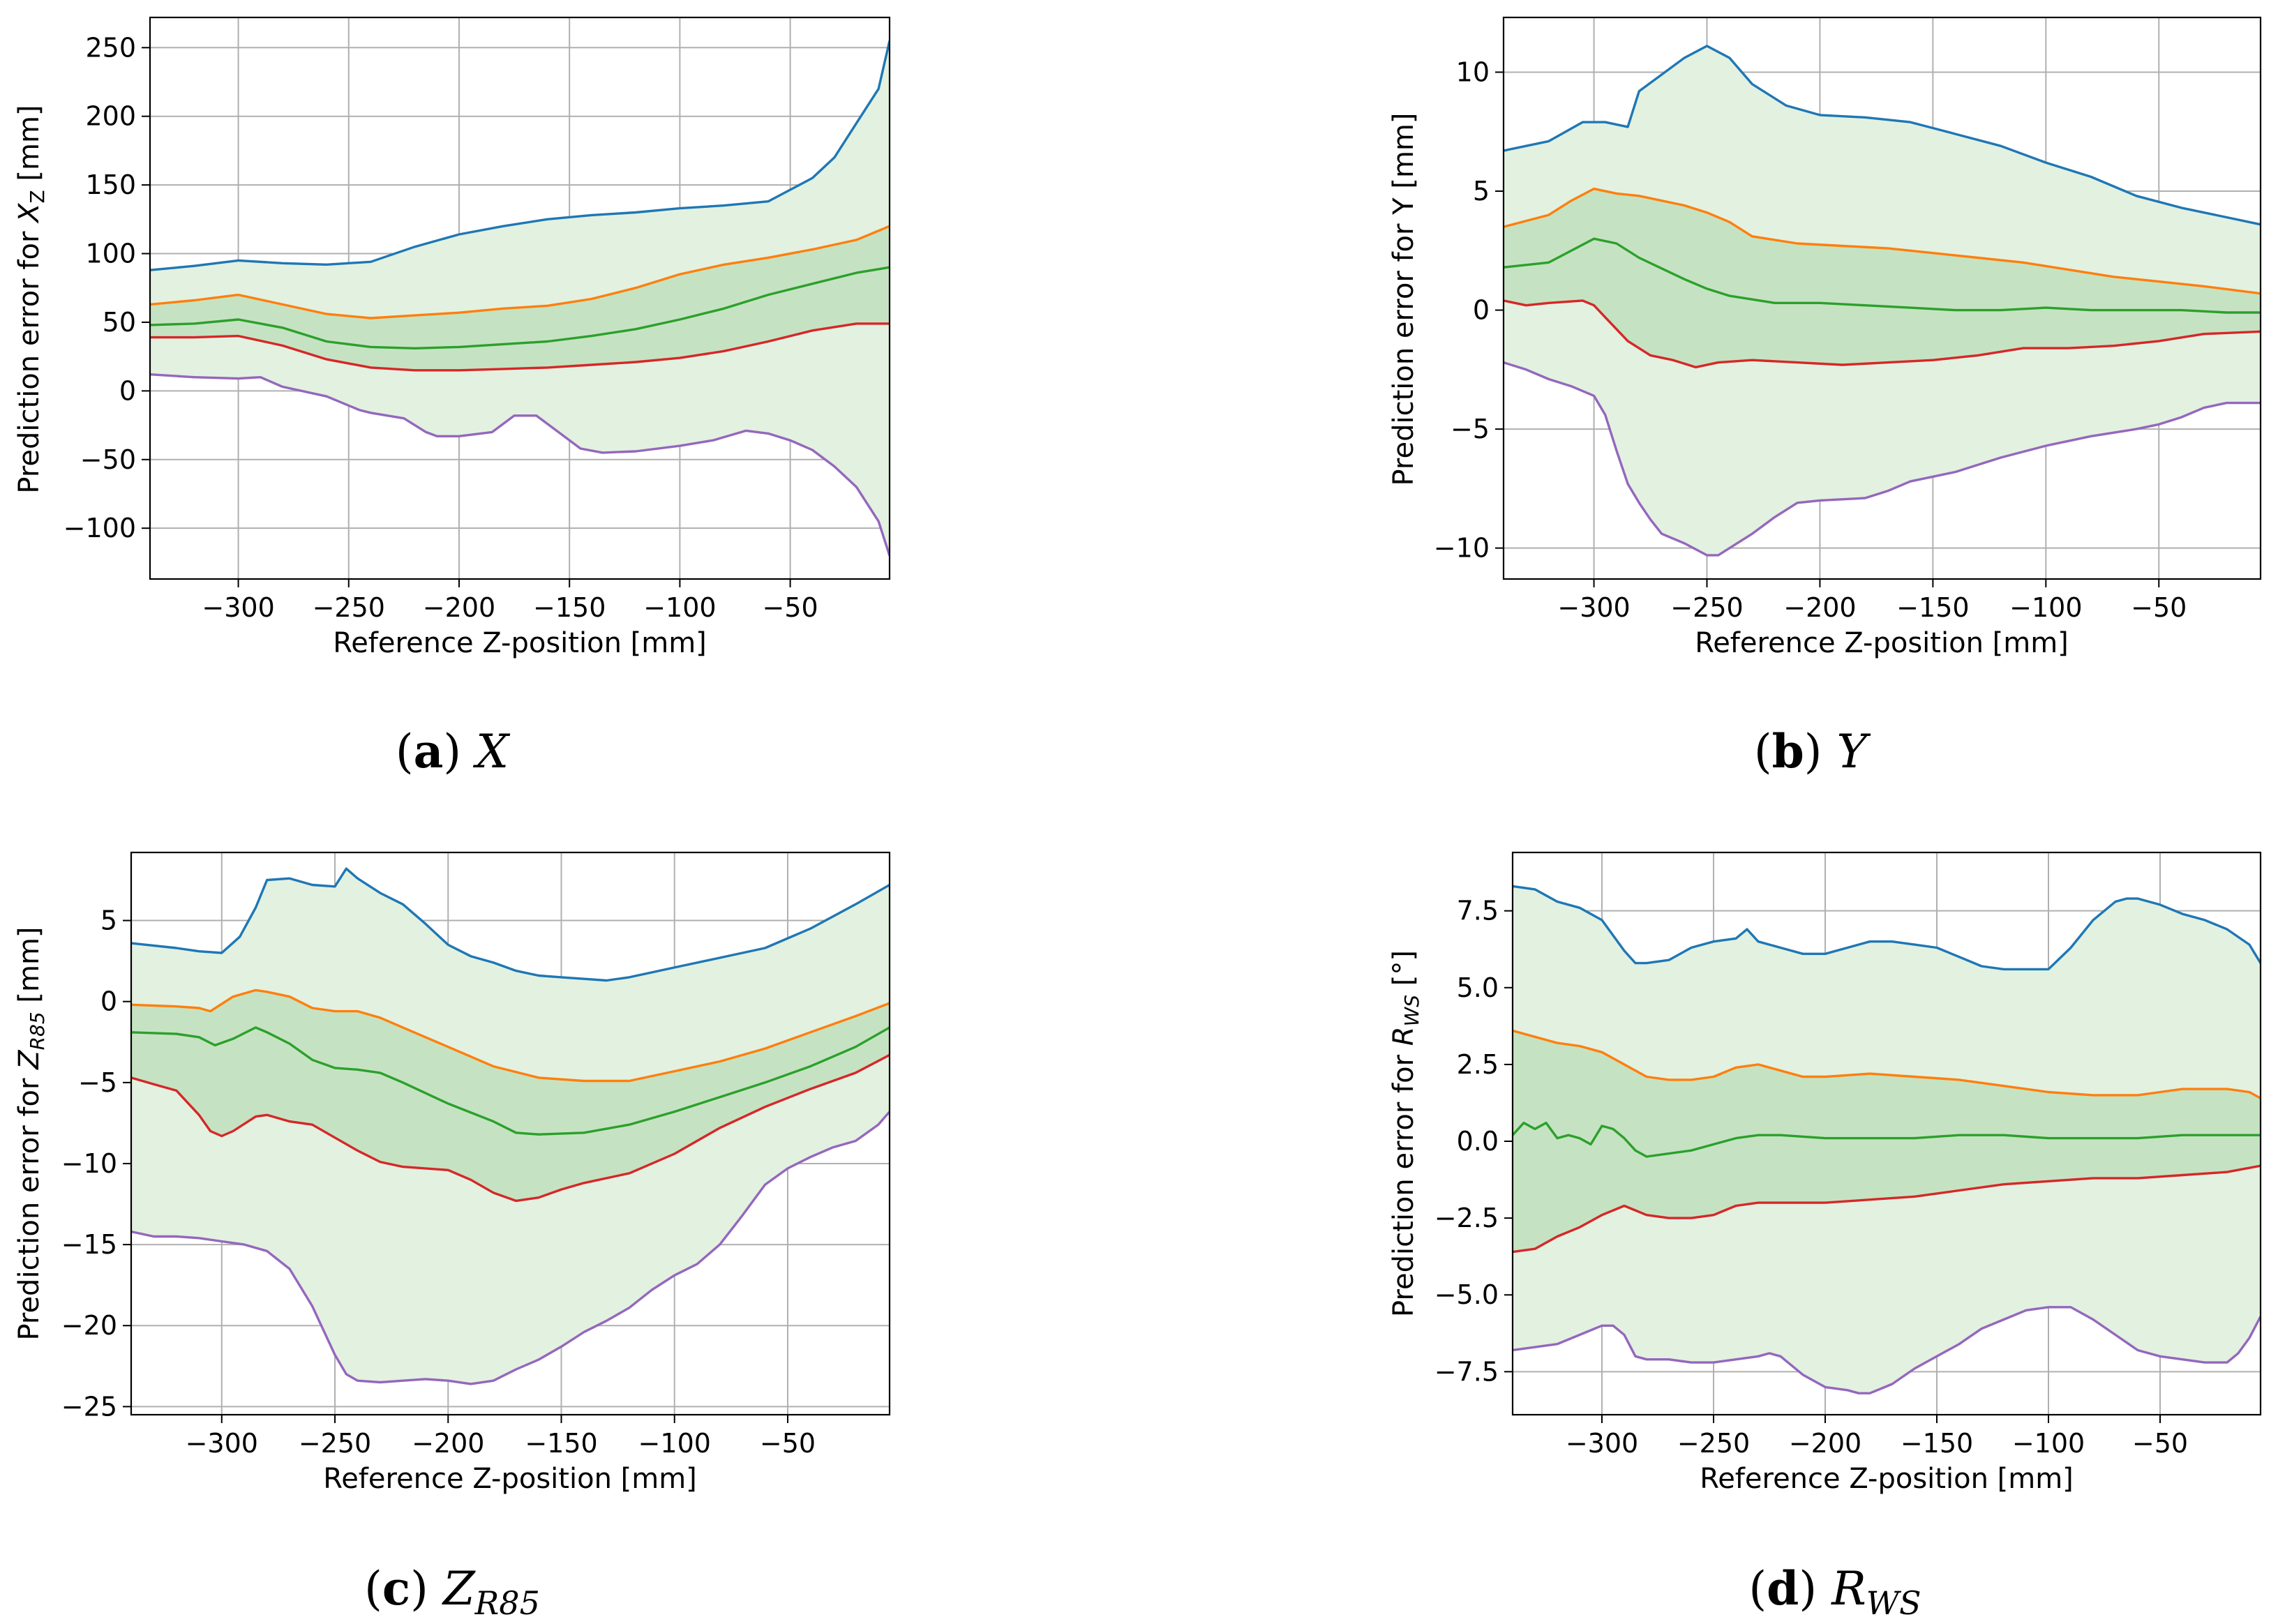 This screenshot has height=1624, width=2278. What do you see at coordinates (1882, 459) in the screenshot?
I see `series-purple-line-b` at bounding box center [1882, 459].